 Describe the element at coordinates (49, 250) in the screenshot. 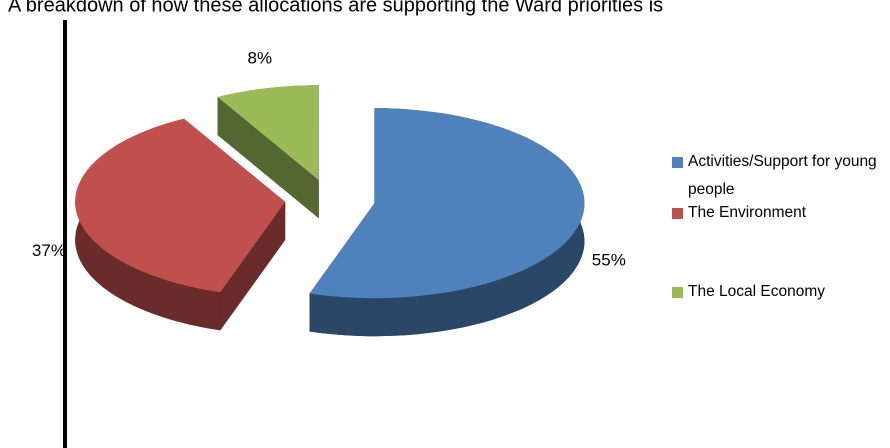

I see `data-label: 37%` at that location.